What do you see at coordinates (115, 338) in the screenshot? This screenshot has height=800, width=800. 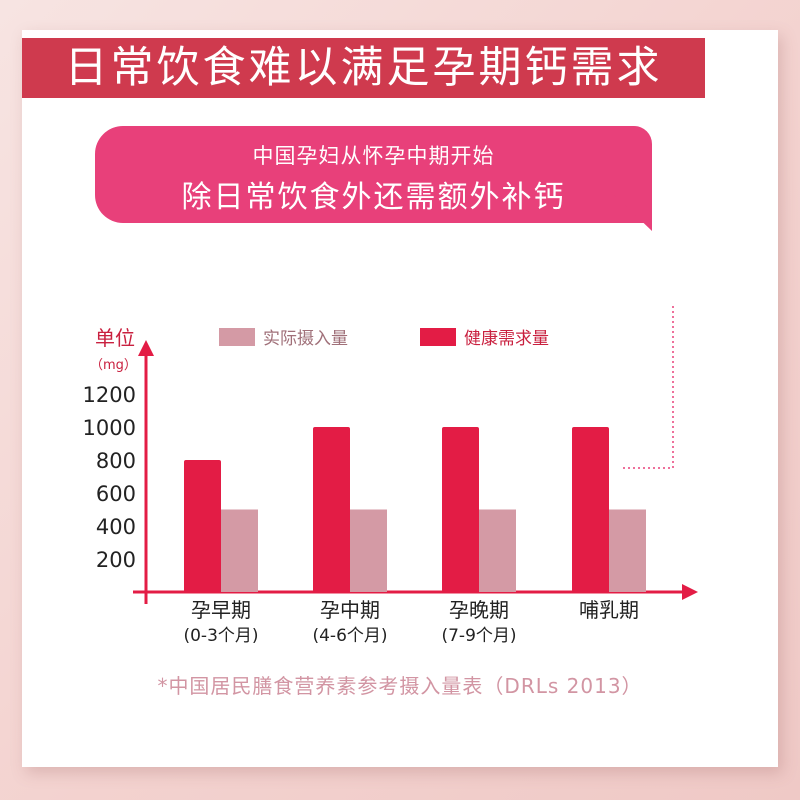 I see `y-axis-label: 单位` at bounding box center [115, 338].